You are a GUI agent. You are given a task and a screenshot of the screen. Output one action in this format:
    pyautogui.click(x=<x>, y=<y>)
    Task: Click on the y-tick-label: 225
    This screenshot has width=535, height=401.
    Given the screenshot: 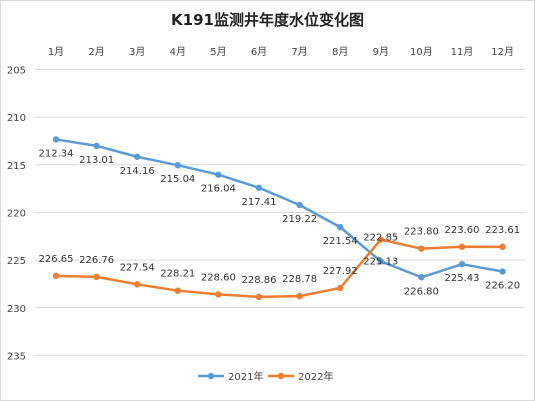 What is the action you would take?
    pyautogui.click(x=16, y=261)
    